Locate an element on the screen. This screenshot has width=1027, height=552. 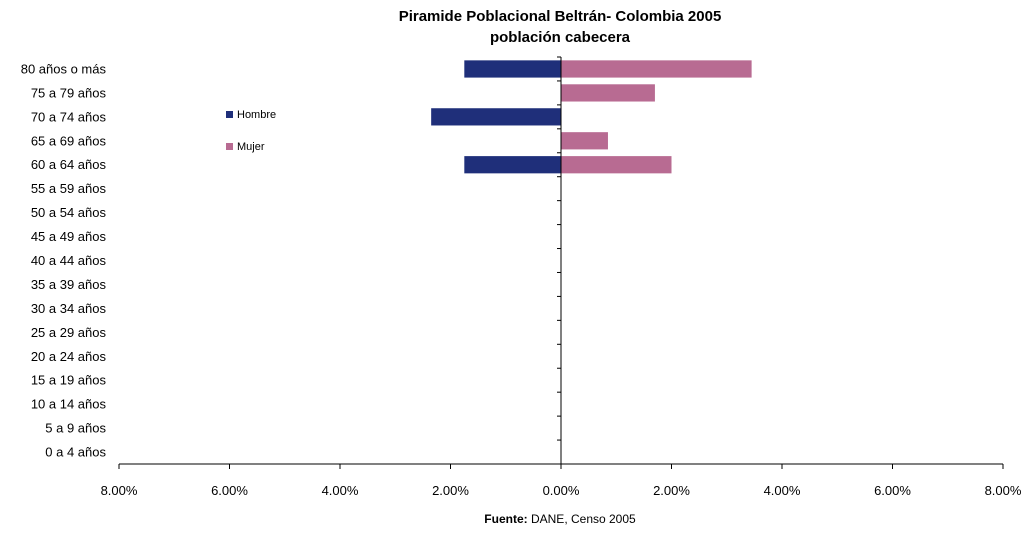
category-label: 80 años o más is located at coordinates (64, 68).